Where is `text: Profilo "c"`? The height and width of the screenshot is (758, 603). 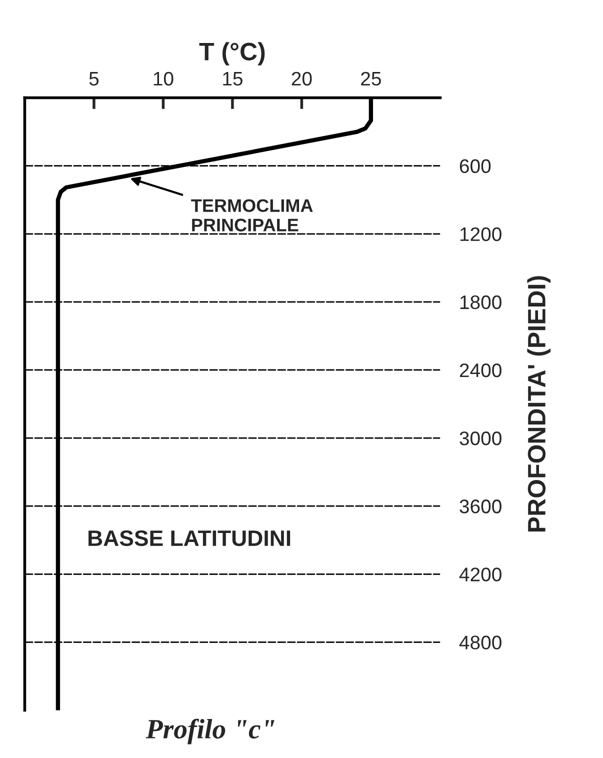
text: Profilo "c" is located at coordinates (210, 731).